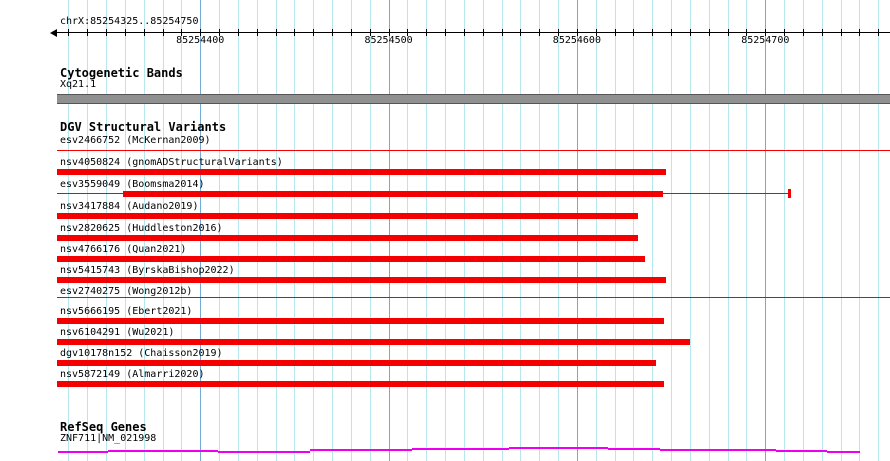 The image size is (890, 461). I want to click on variant-label: nsv2820625 (Huddleston2016), so click(141, 228).